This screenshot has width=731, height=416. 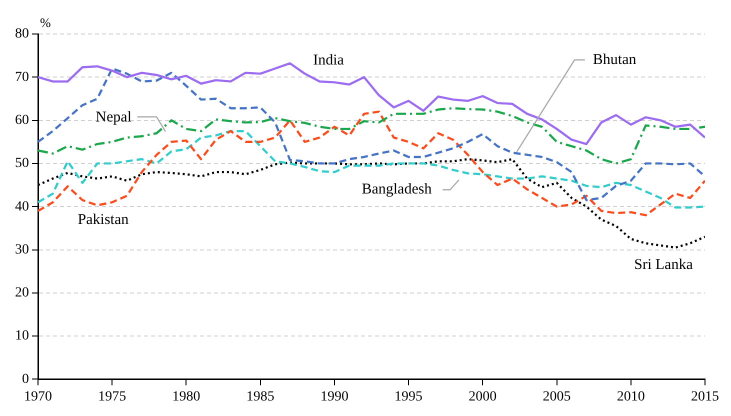 What do you see at coordinates (25, 379) in the screenshot?
I see `y-tick-label: 0` at bounding box center [25, 379].